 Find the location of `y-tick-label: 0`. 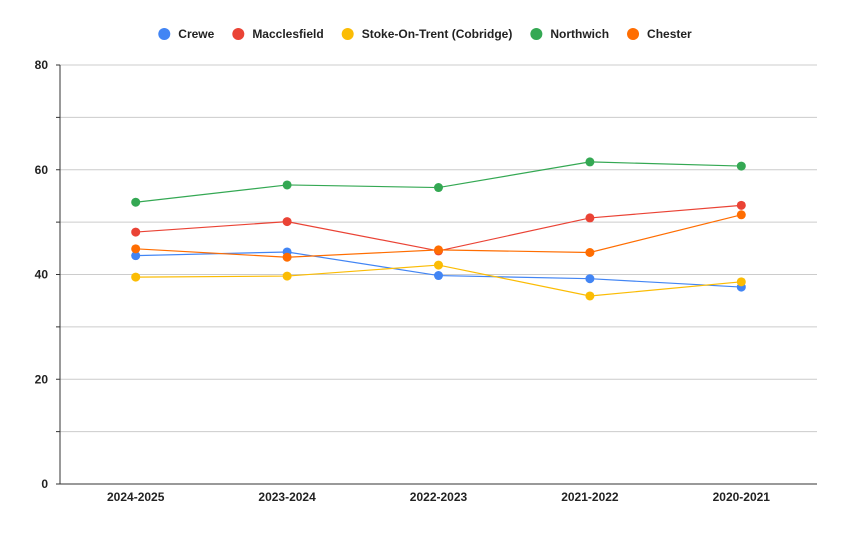

y-tick-label: 0 is located at coordinates (44, 484).